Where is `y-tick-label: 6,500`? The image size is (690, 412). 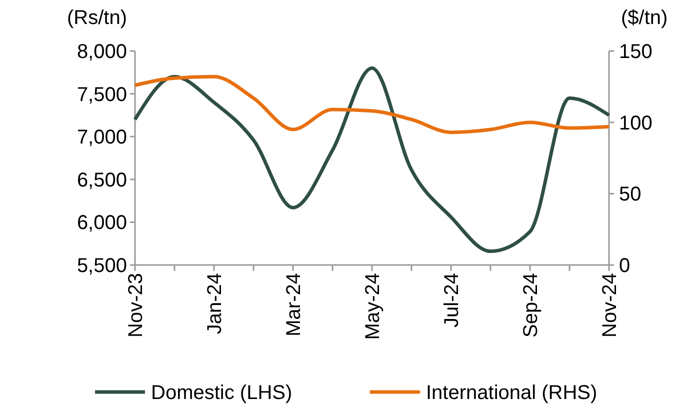
y-tick-label: 6,500 is located at coordinates (101, 180).